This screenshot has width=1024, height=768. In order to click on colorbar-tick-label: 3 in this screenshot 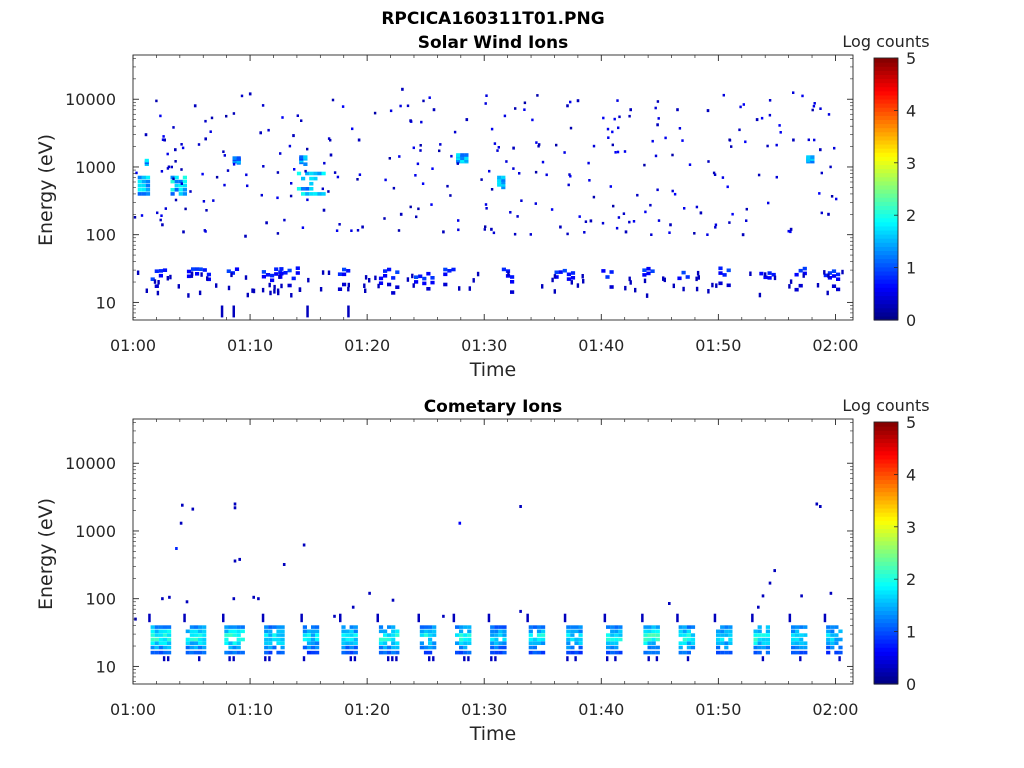, I will do `click(911, 527)`.